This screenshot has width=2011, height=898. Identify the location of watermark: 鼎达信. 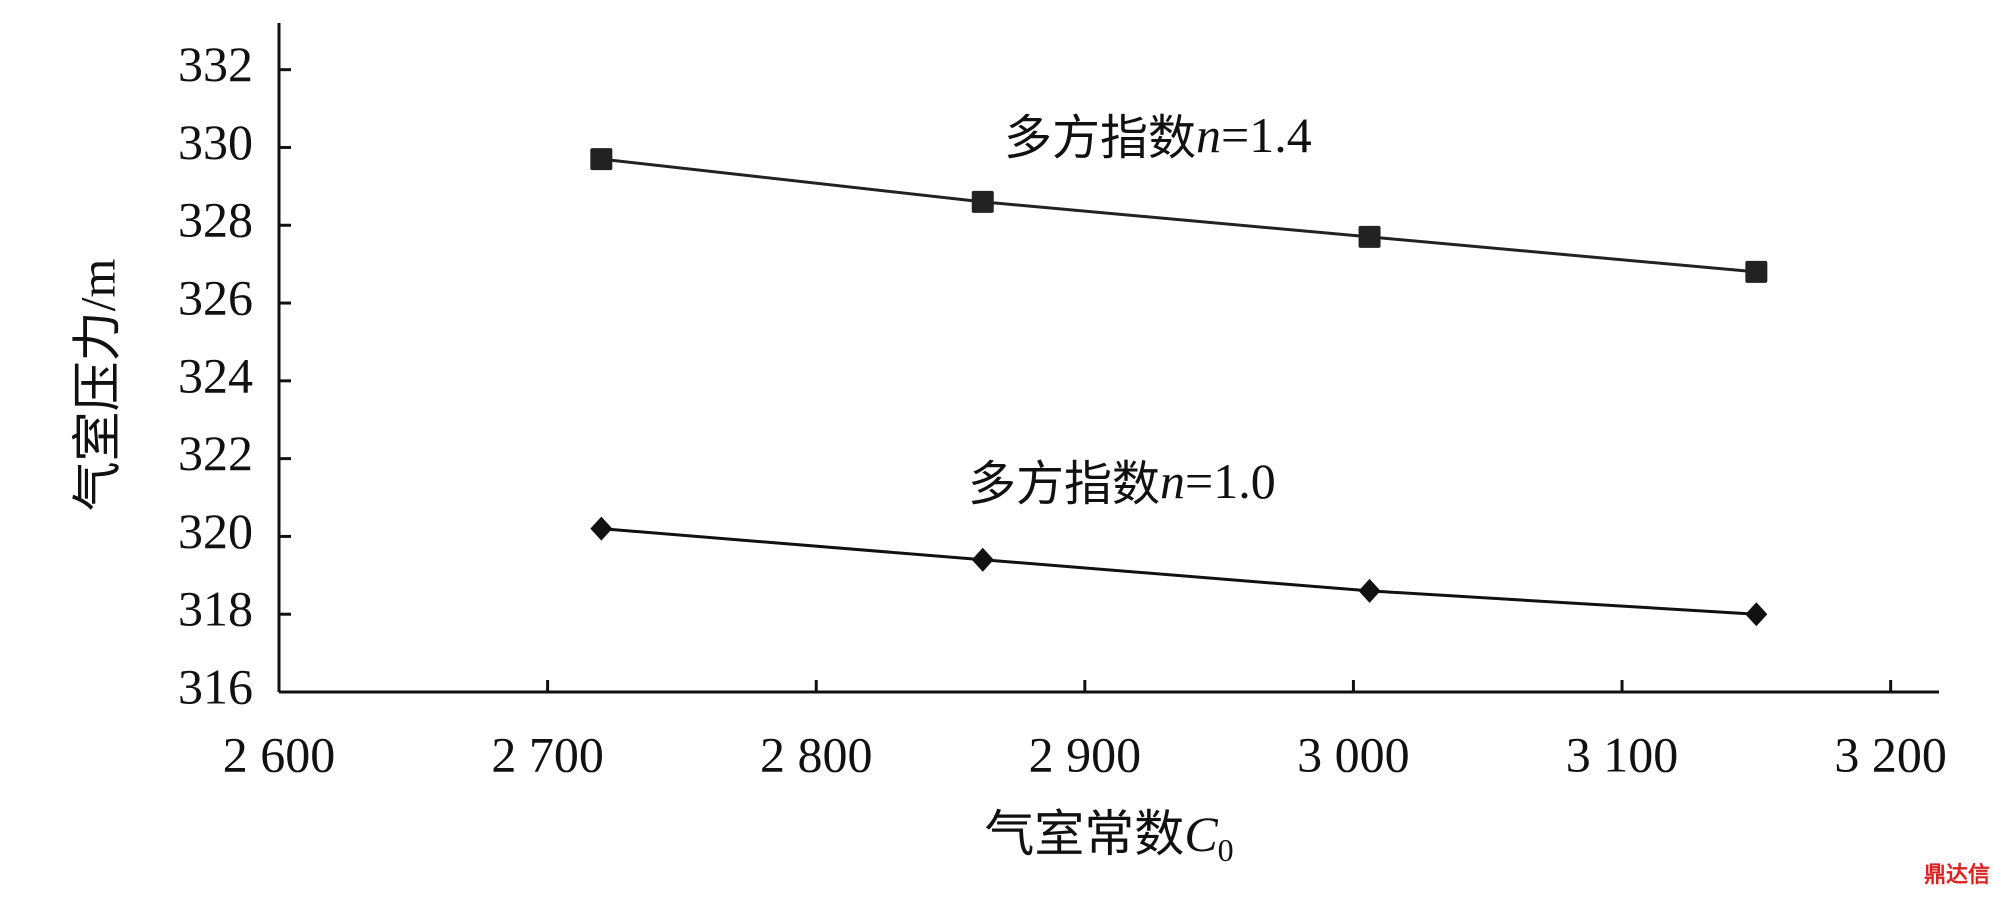
(1957, 875).